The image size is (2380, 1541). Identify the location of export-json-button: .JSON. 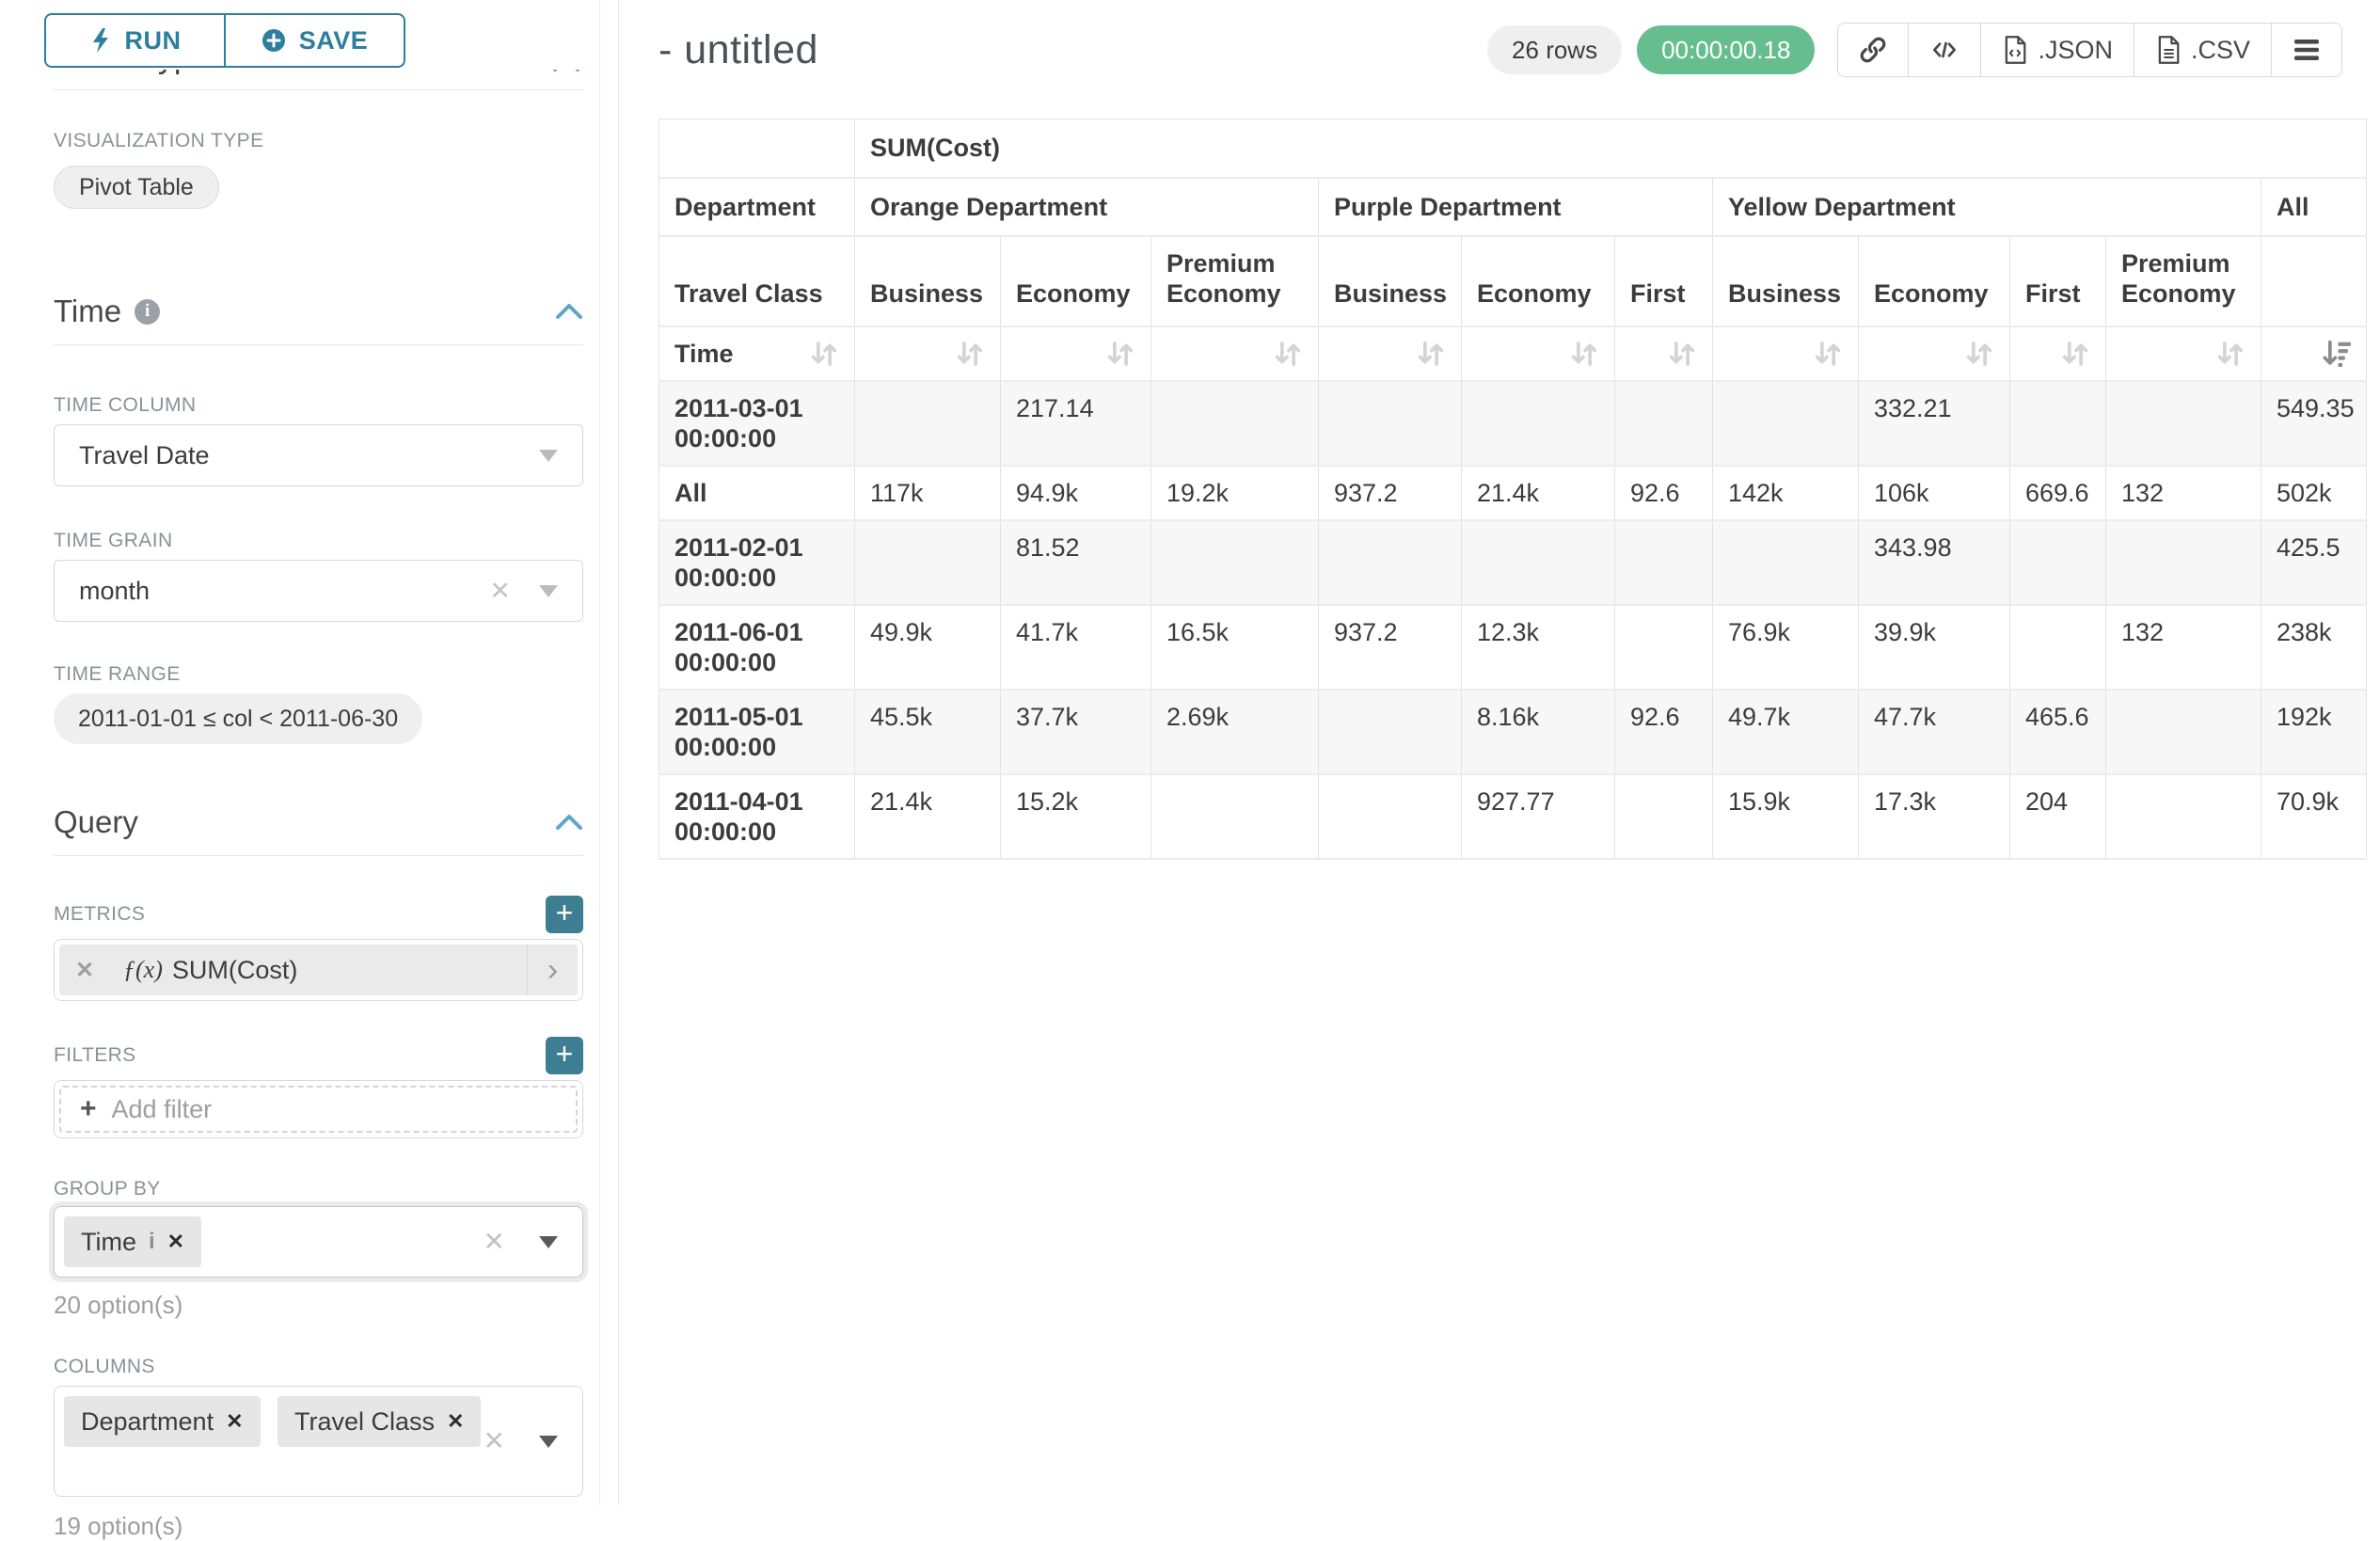
(2057, 50).